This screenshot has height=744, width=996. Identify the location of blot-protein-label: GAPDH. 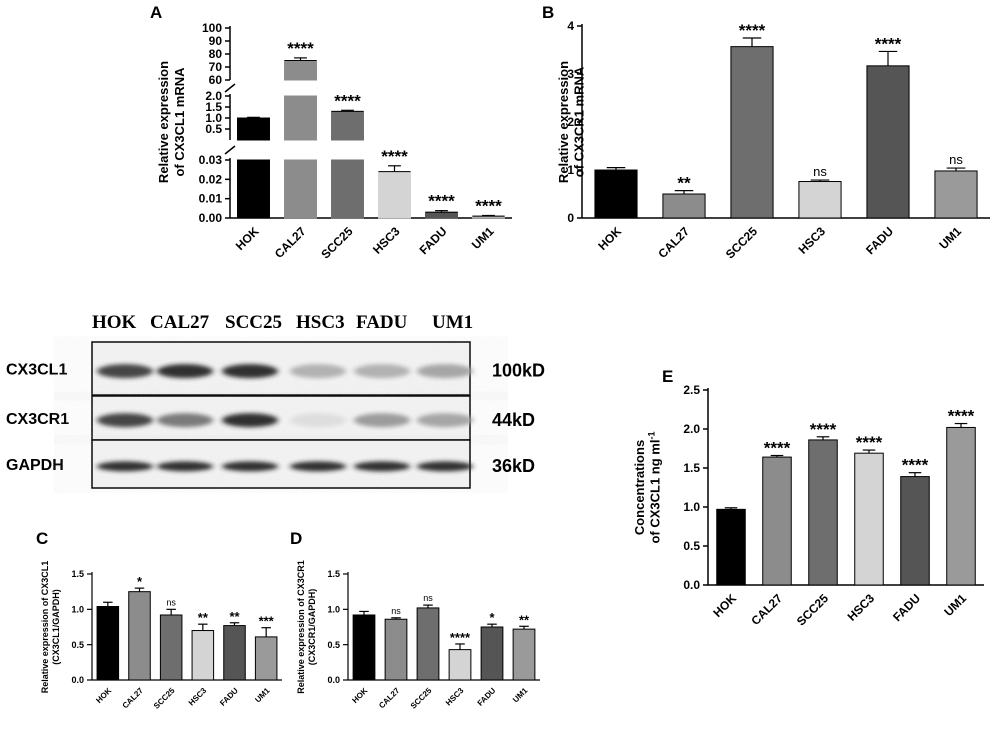
(35, 465).